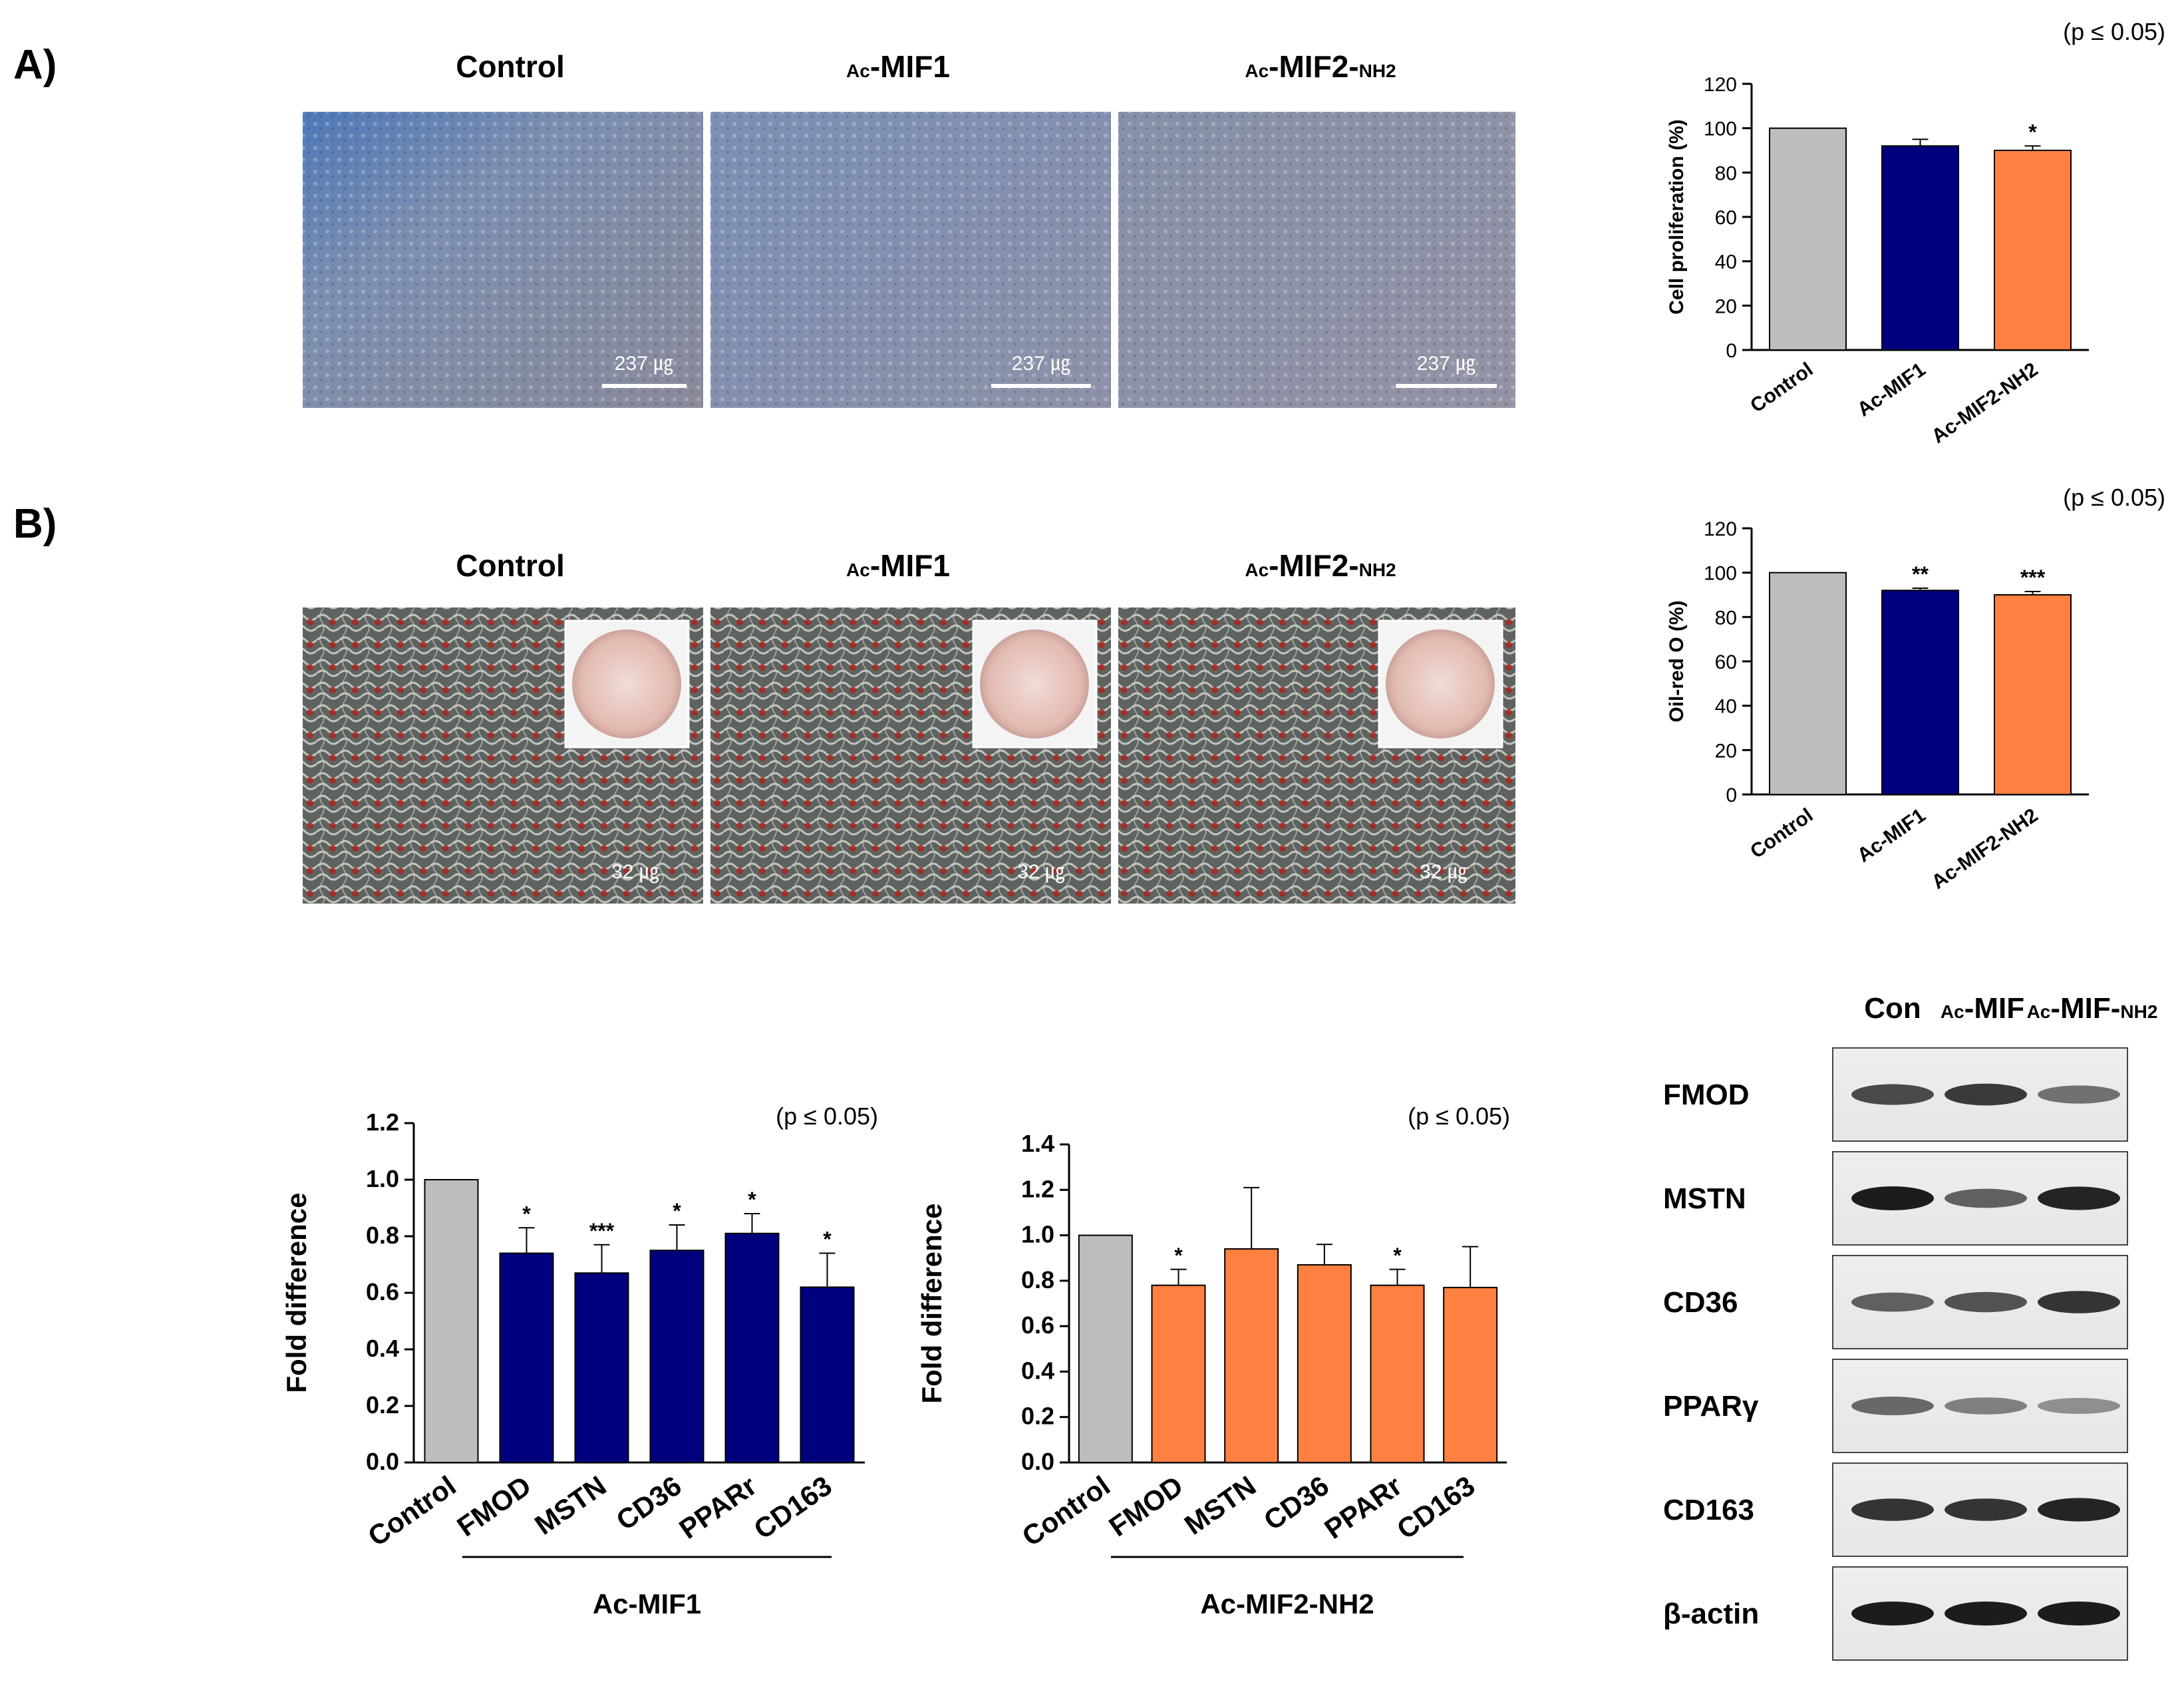 Image resolution: width=2184 pixels, height=1702 pixels. I want to click on micrograph-b-mif1: 32 ㎍, so click(910, 755).